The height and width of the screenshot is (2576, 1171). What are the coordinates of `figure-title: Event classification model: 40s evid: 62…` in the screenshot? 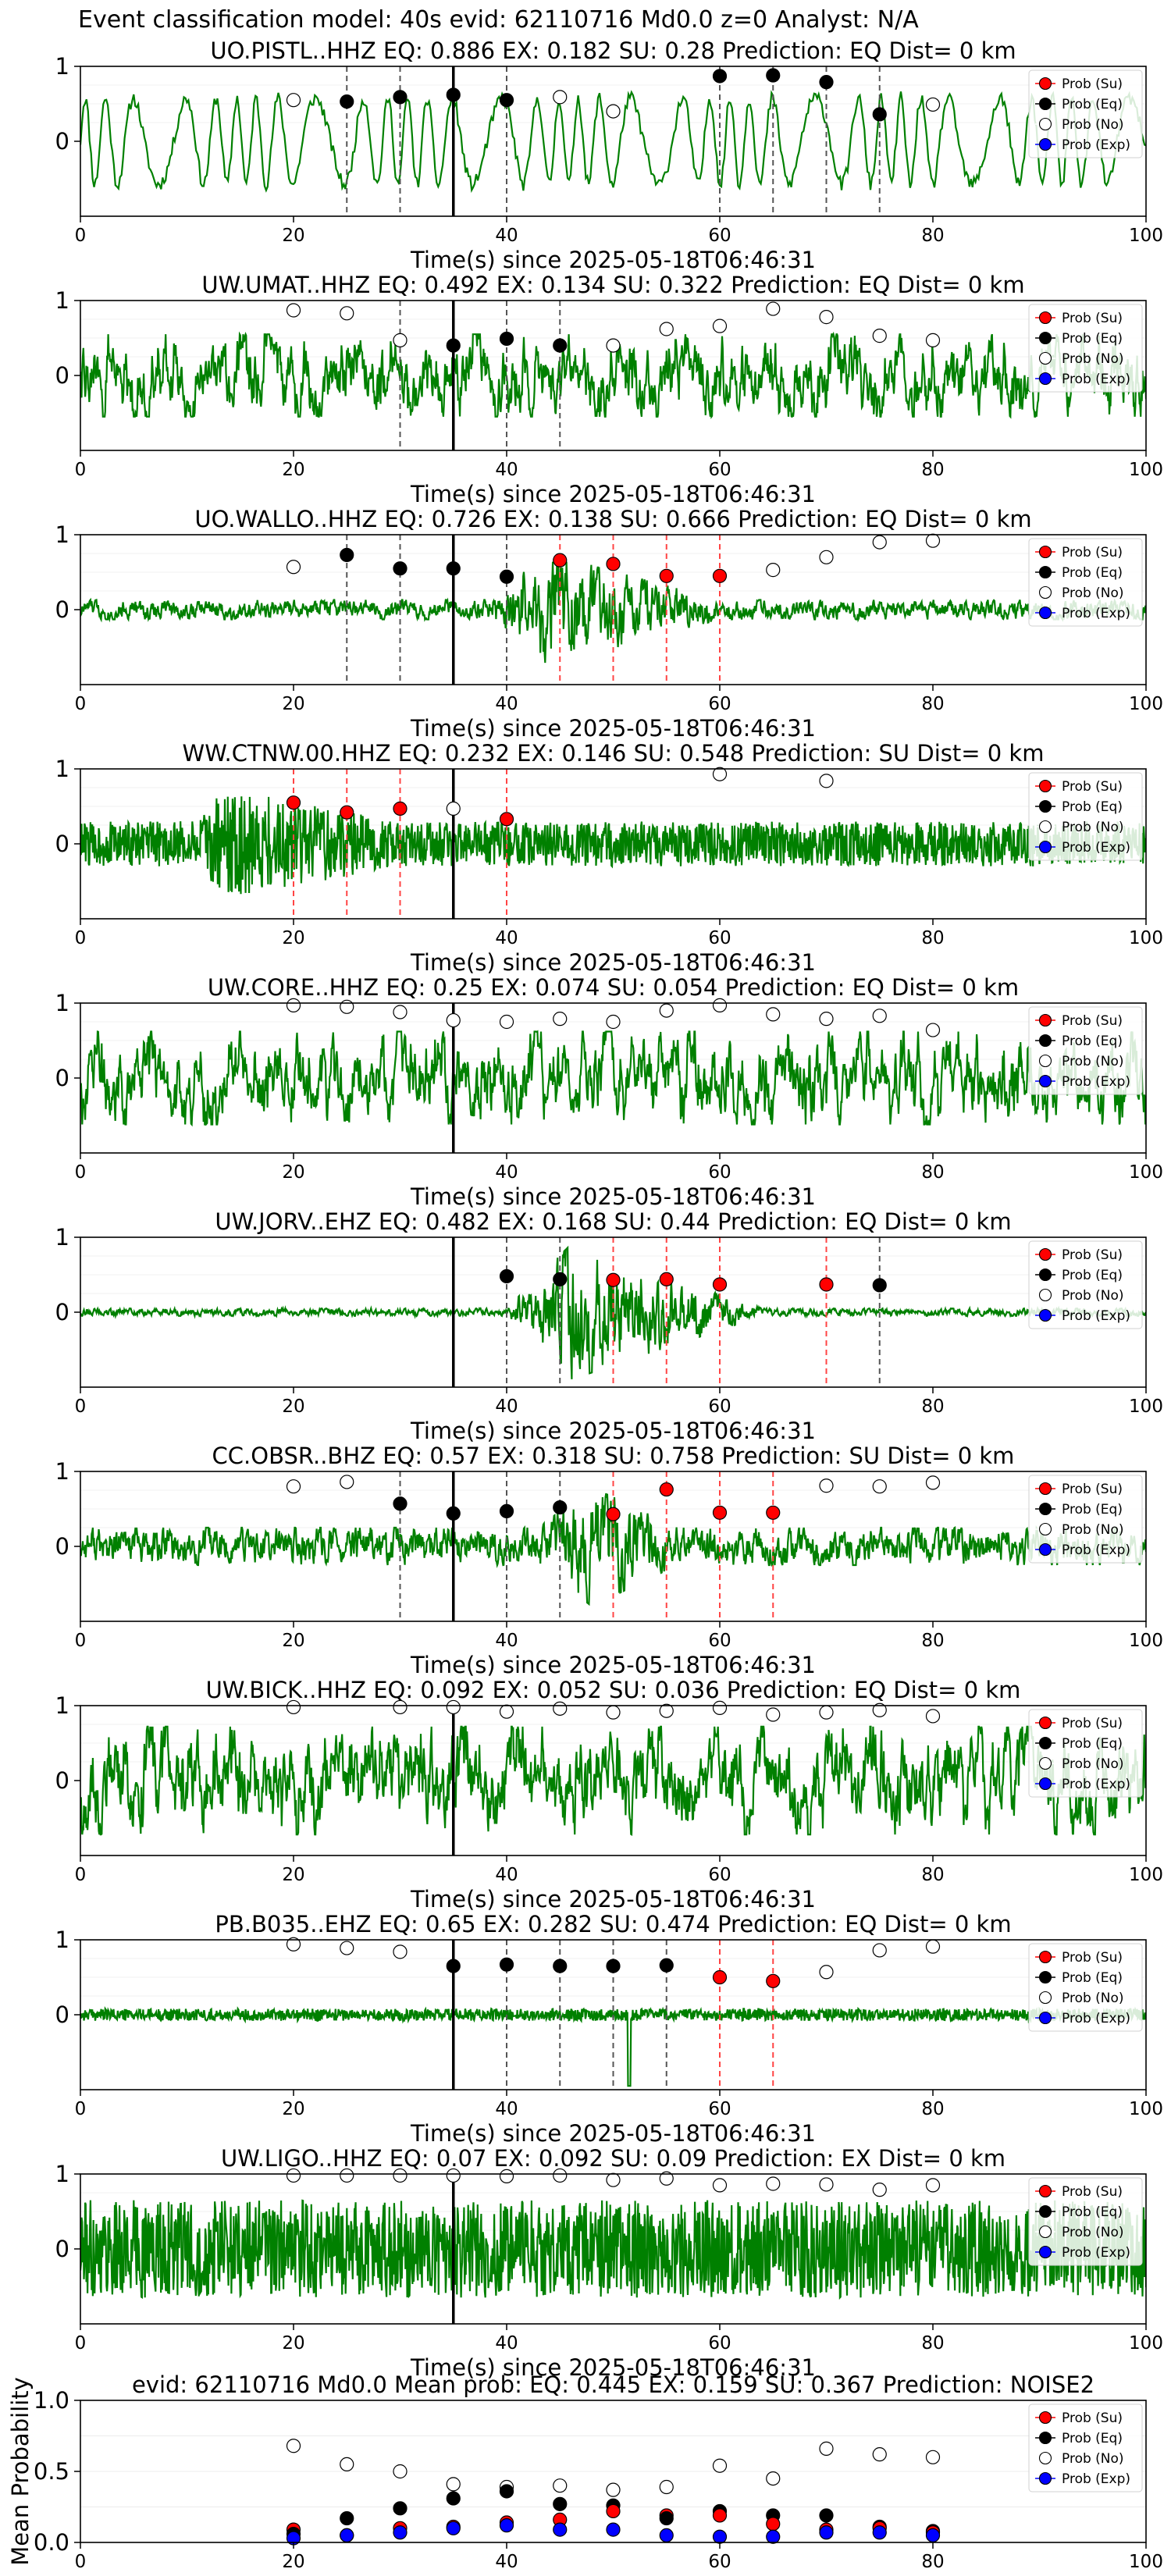 It's located at (498, 20).